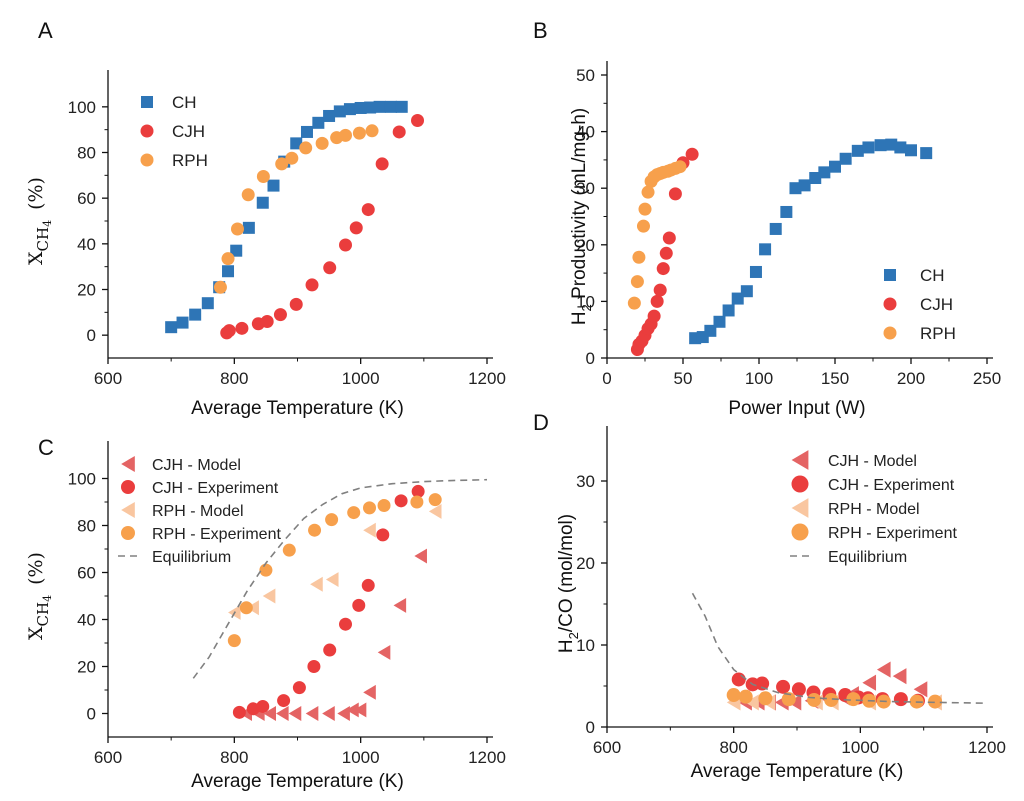  Describe the element at coordinates (987, 747) in the screenshot. I see `x-tick-label: 1200` at that location.